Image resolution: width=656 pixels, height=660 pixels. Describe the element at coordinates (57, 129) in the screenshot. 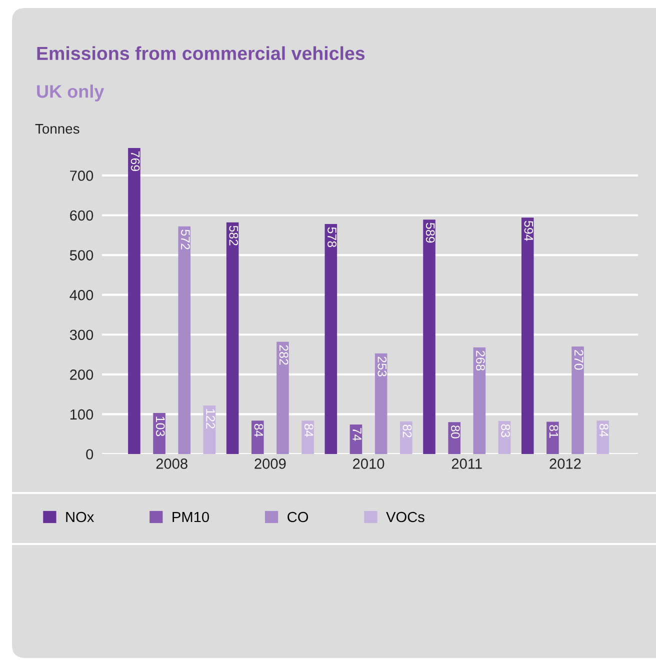

I see `y-axis-title: Tonnes` at that location.